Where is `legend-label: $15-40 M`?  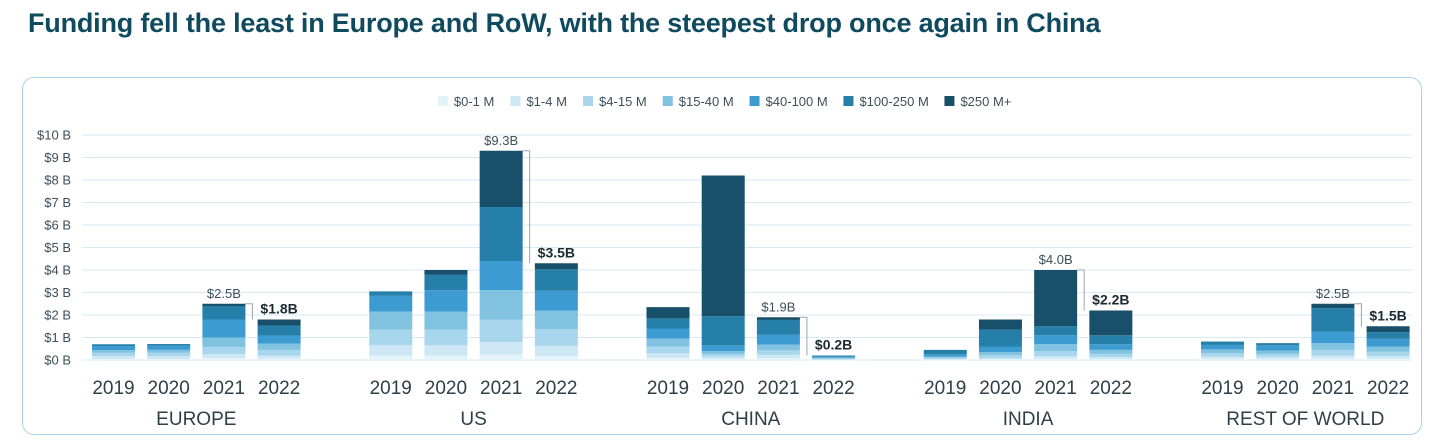
legend-label: $15-40 M is located at coordinates (706, 101).